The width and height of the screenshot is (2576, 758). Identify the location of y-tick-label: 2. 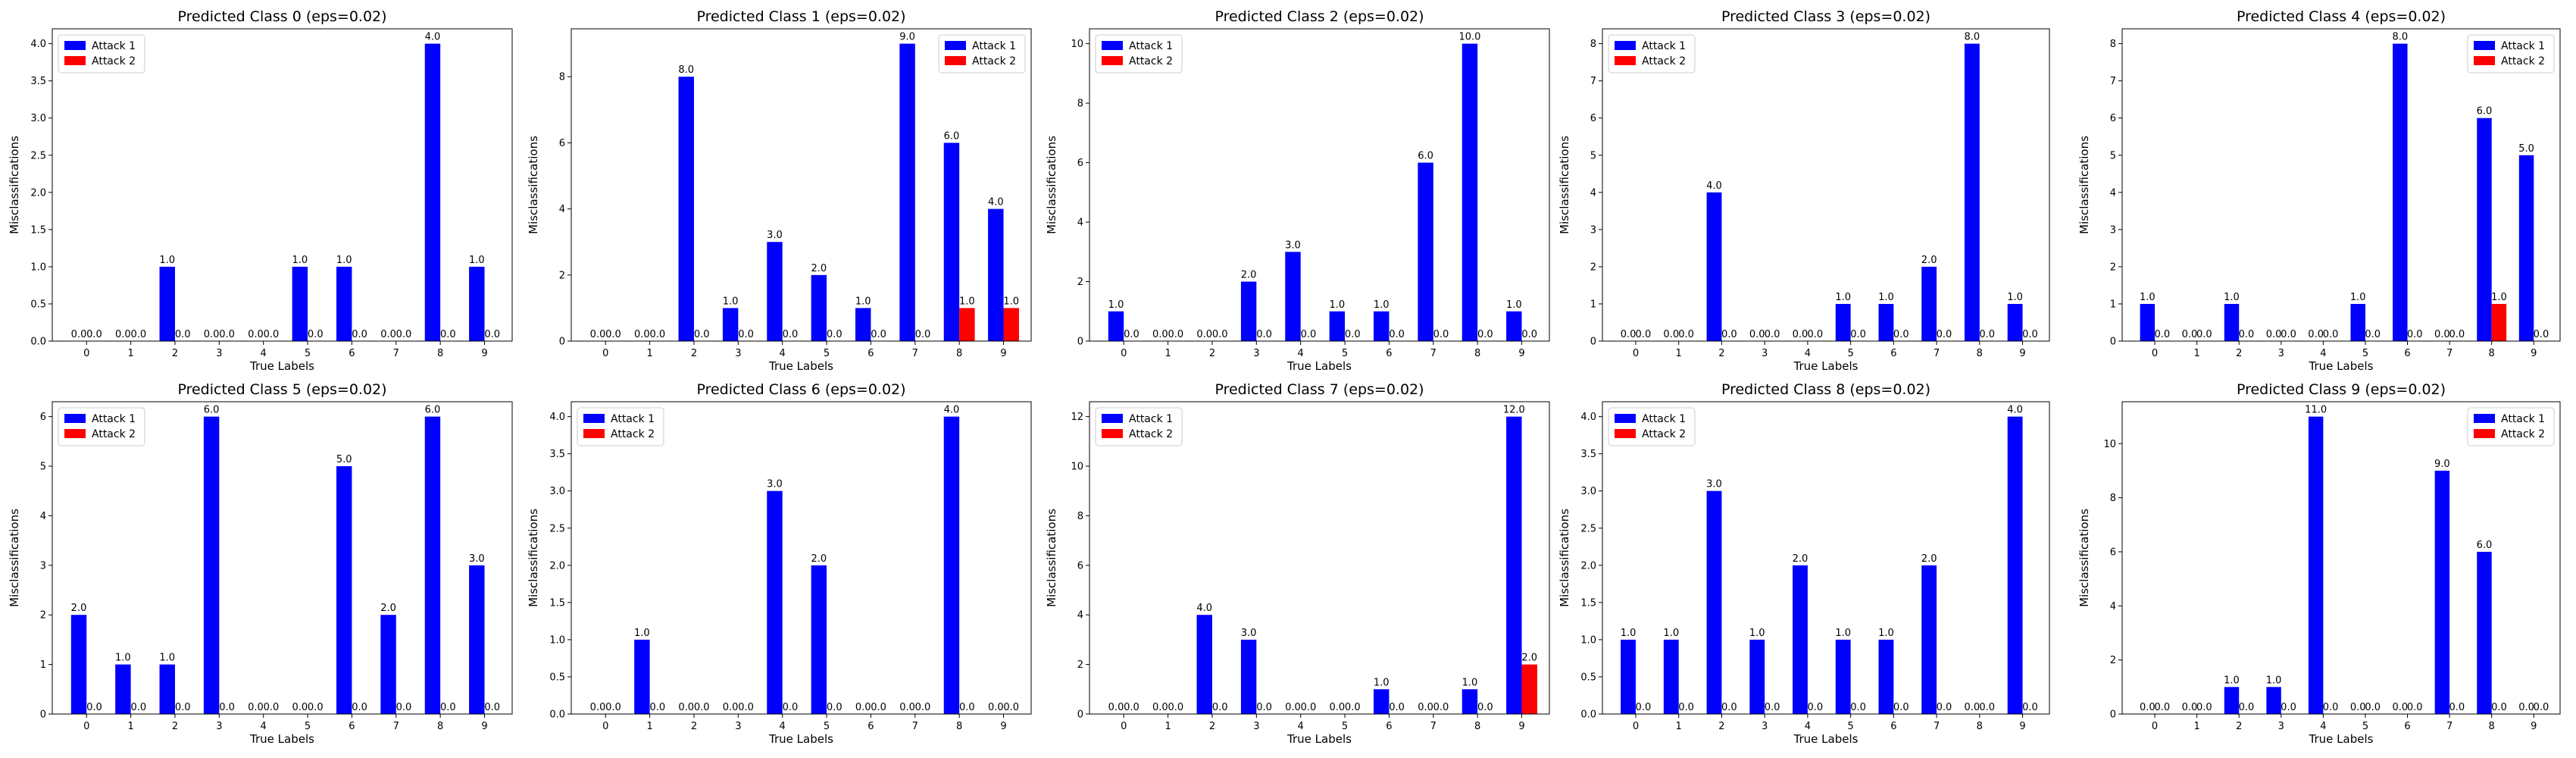
(2113, 267).